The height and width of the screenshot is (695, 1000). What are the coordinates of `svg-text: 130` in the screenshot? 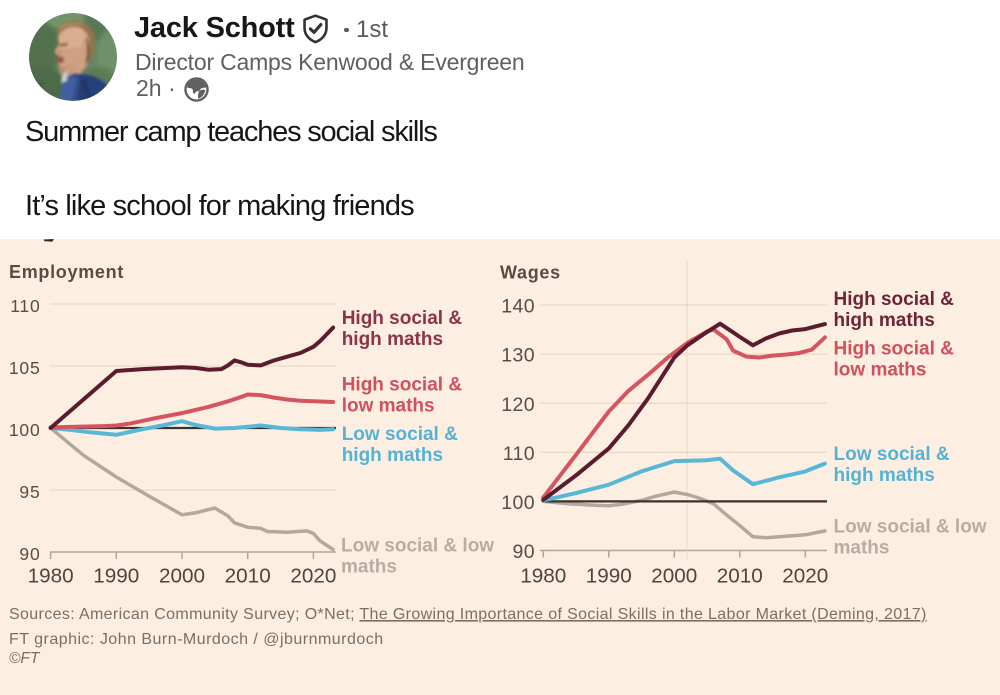 It's located at (518, 356).